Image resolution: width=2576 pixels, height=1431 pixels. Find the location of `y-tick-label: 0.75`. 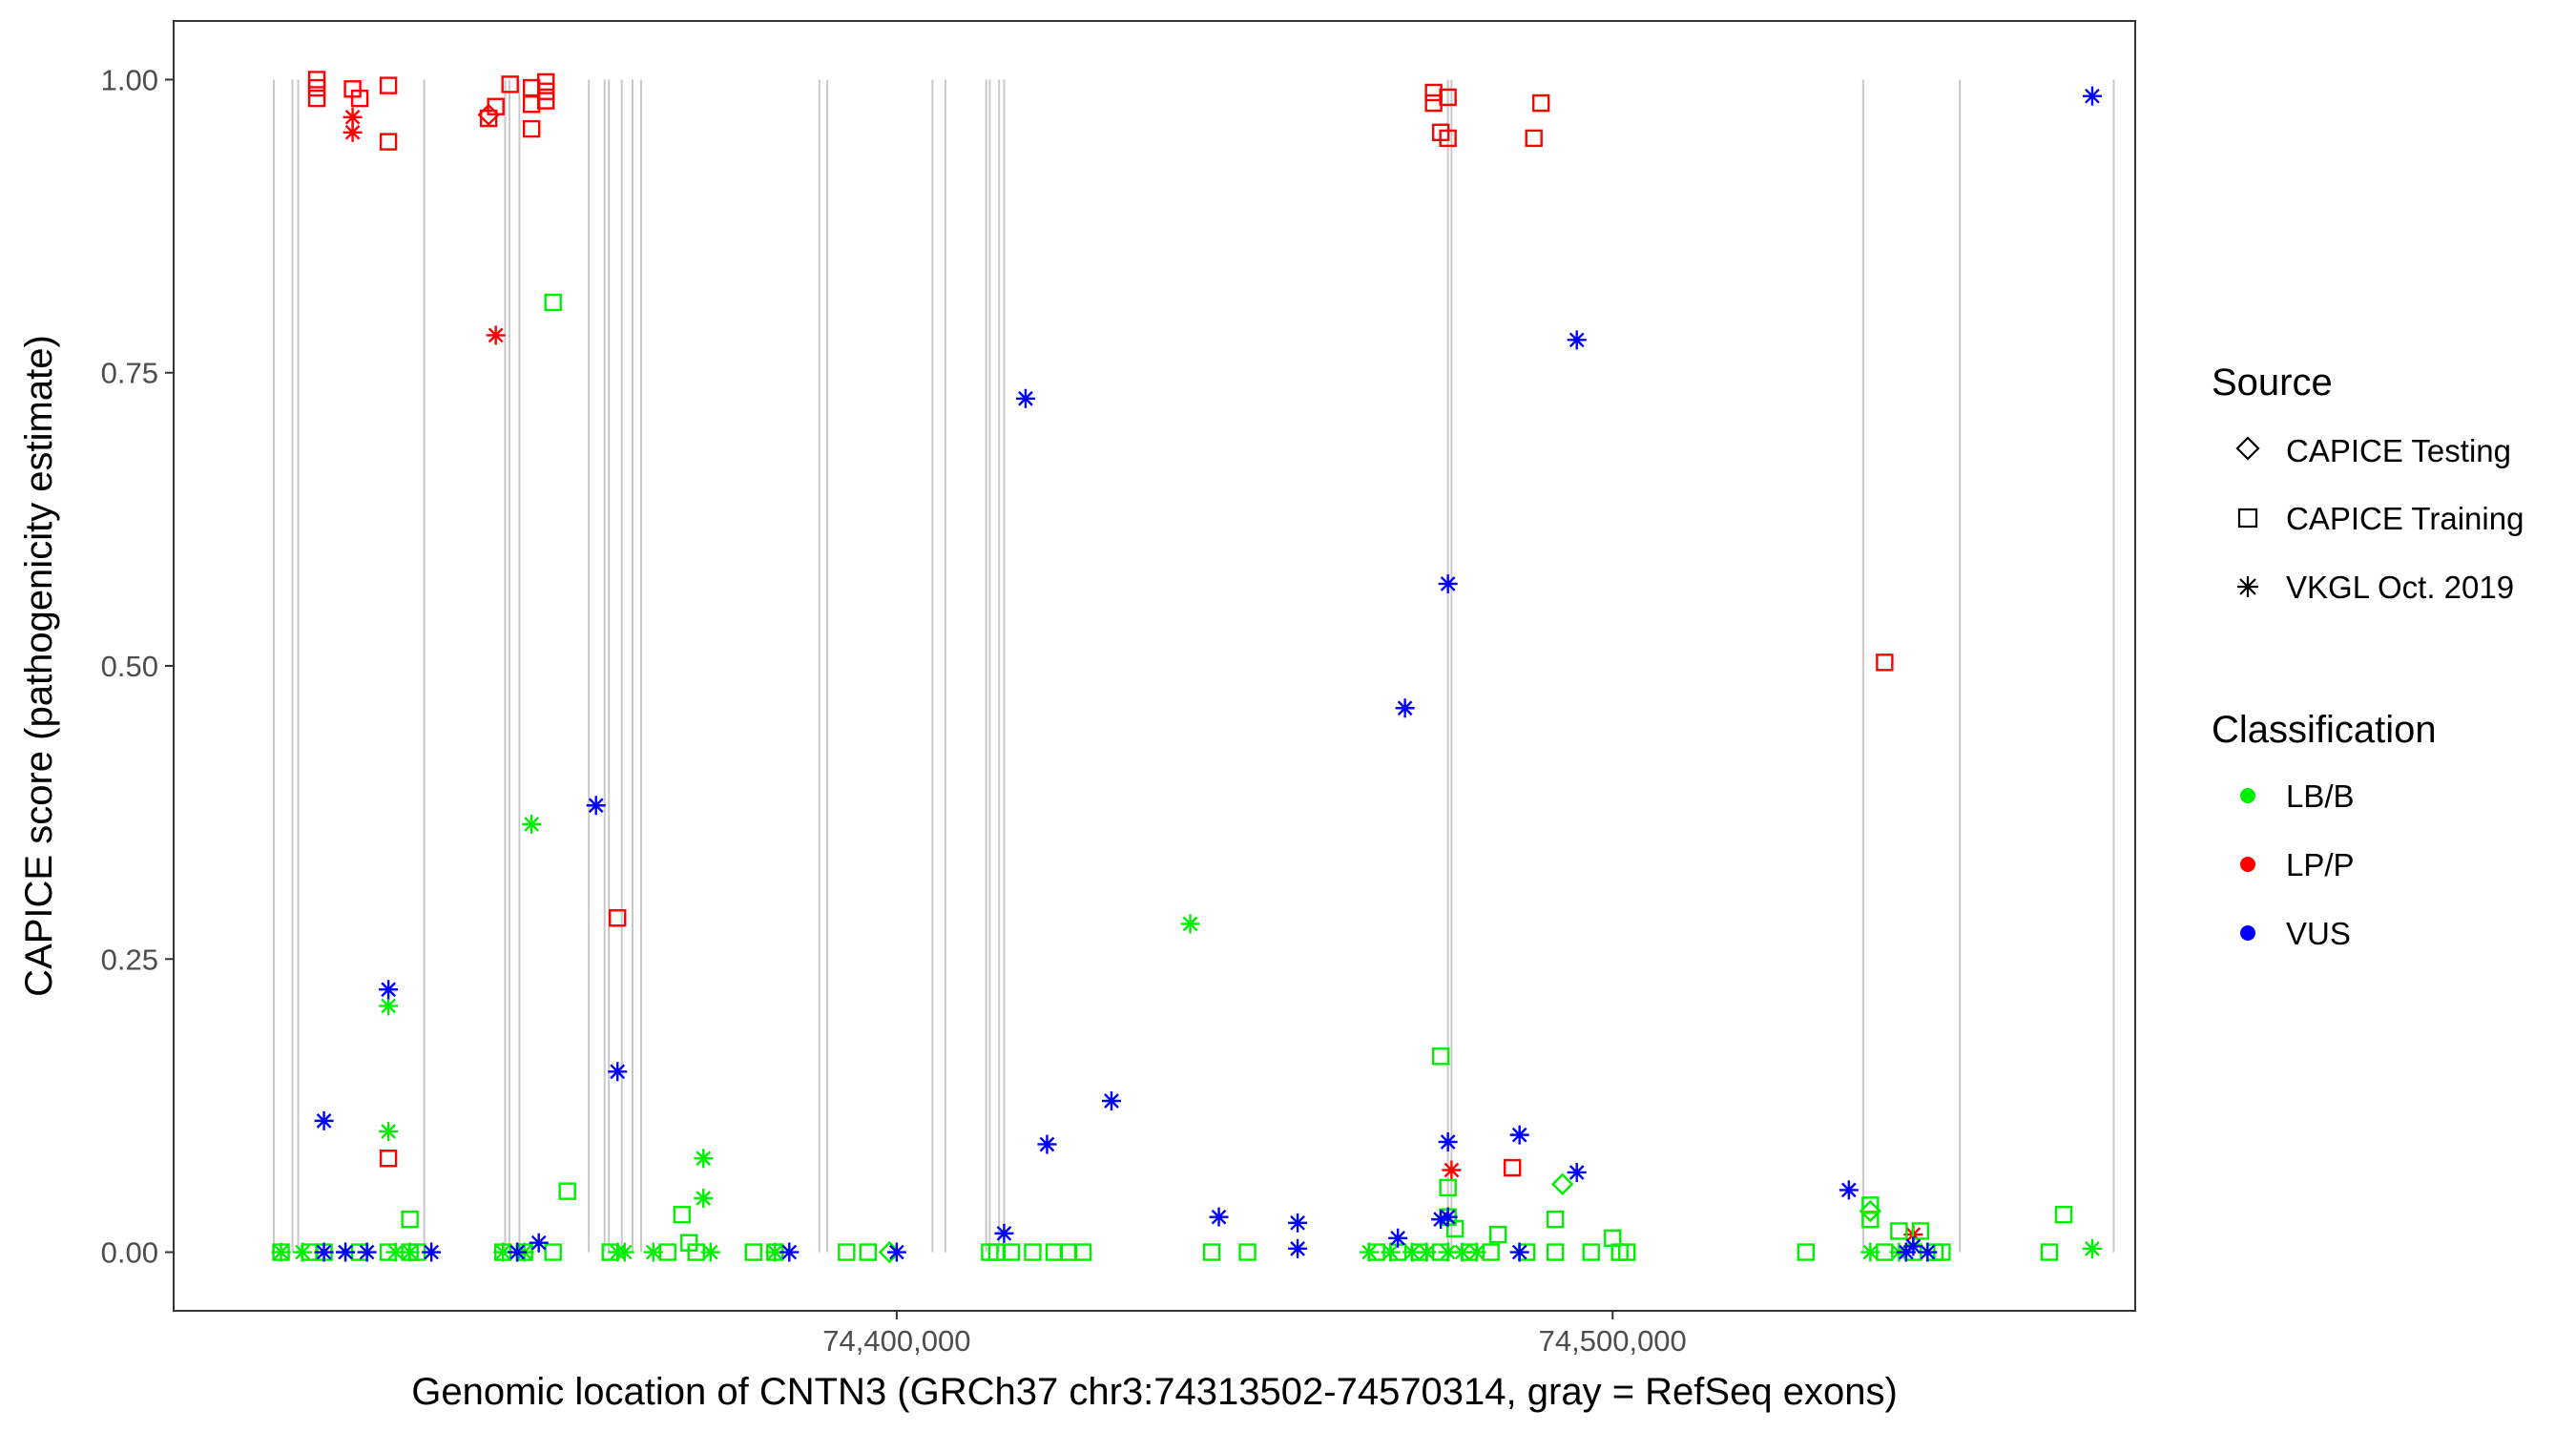

y-tick-label: 0.75 is located at coordinates (129, 373).